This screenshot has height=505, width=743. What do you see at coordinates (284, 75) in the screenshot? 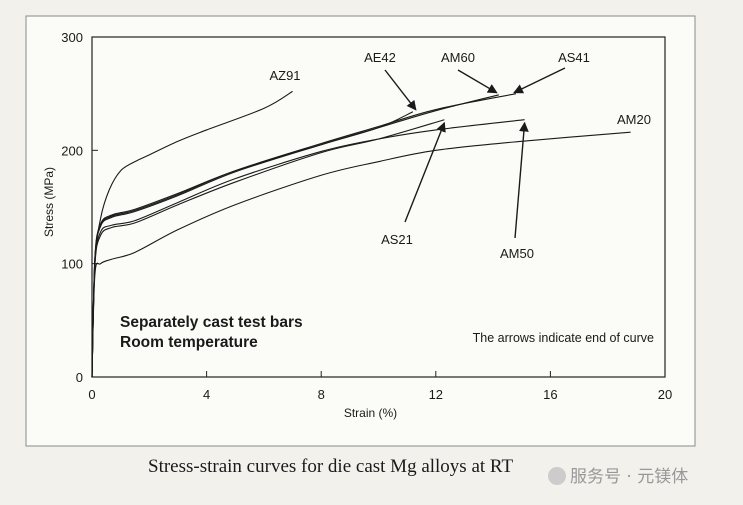
I see `series-label-az91: AZ91` at bounding box center [284, 75].